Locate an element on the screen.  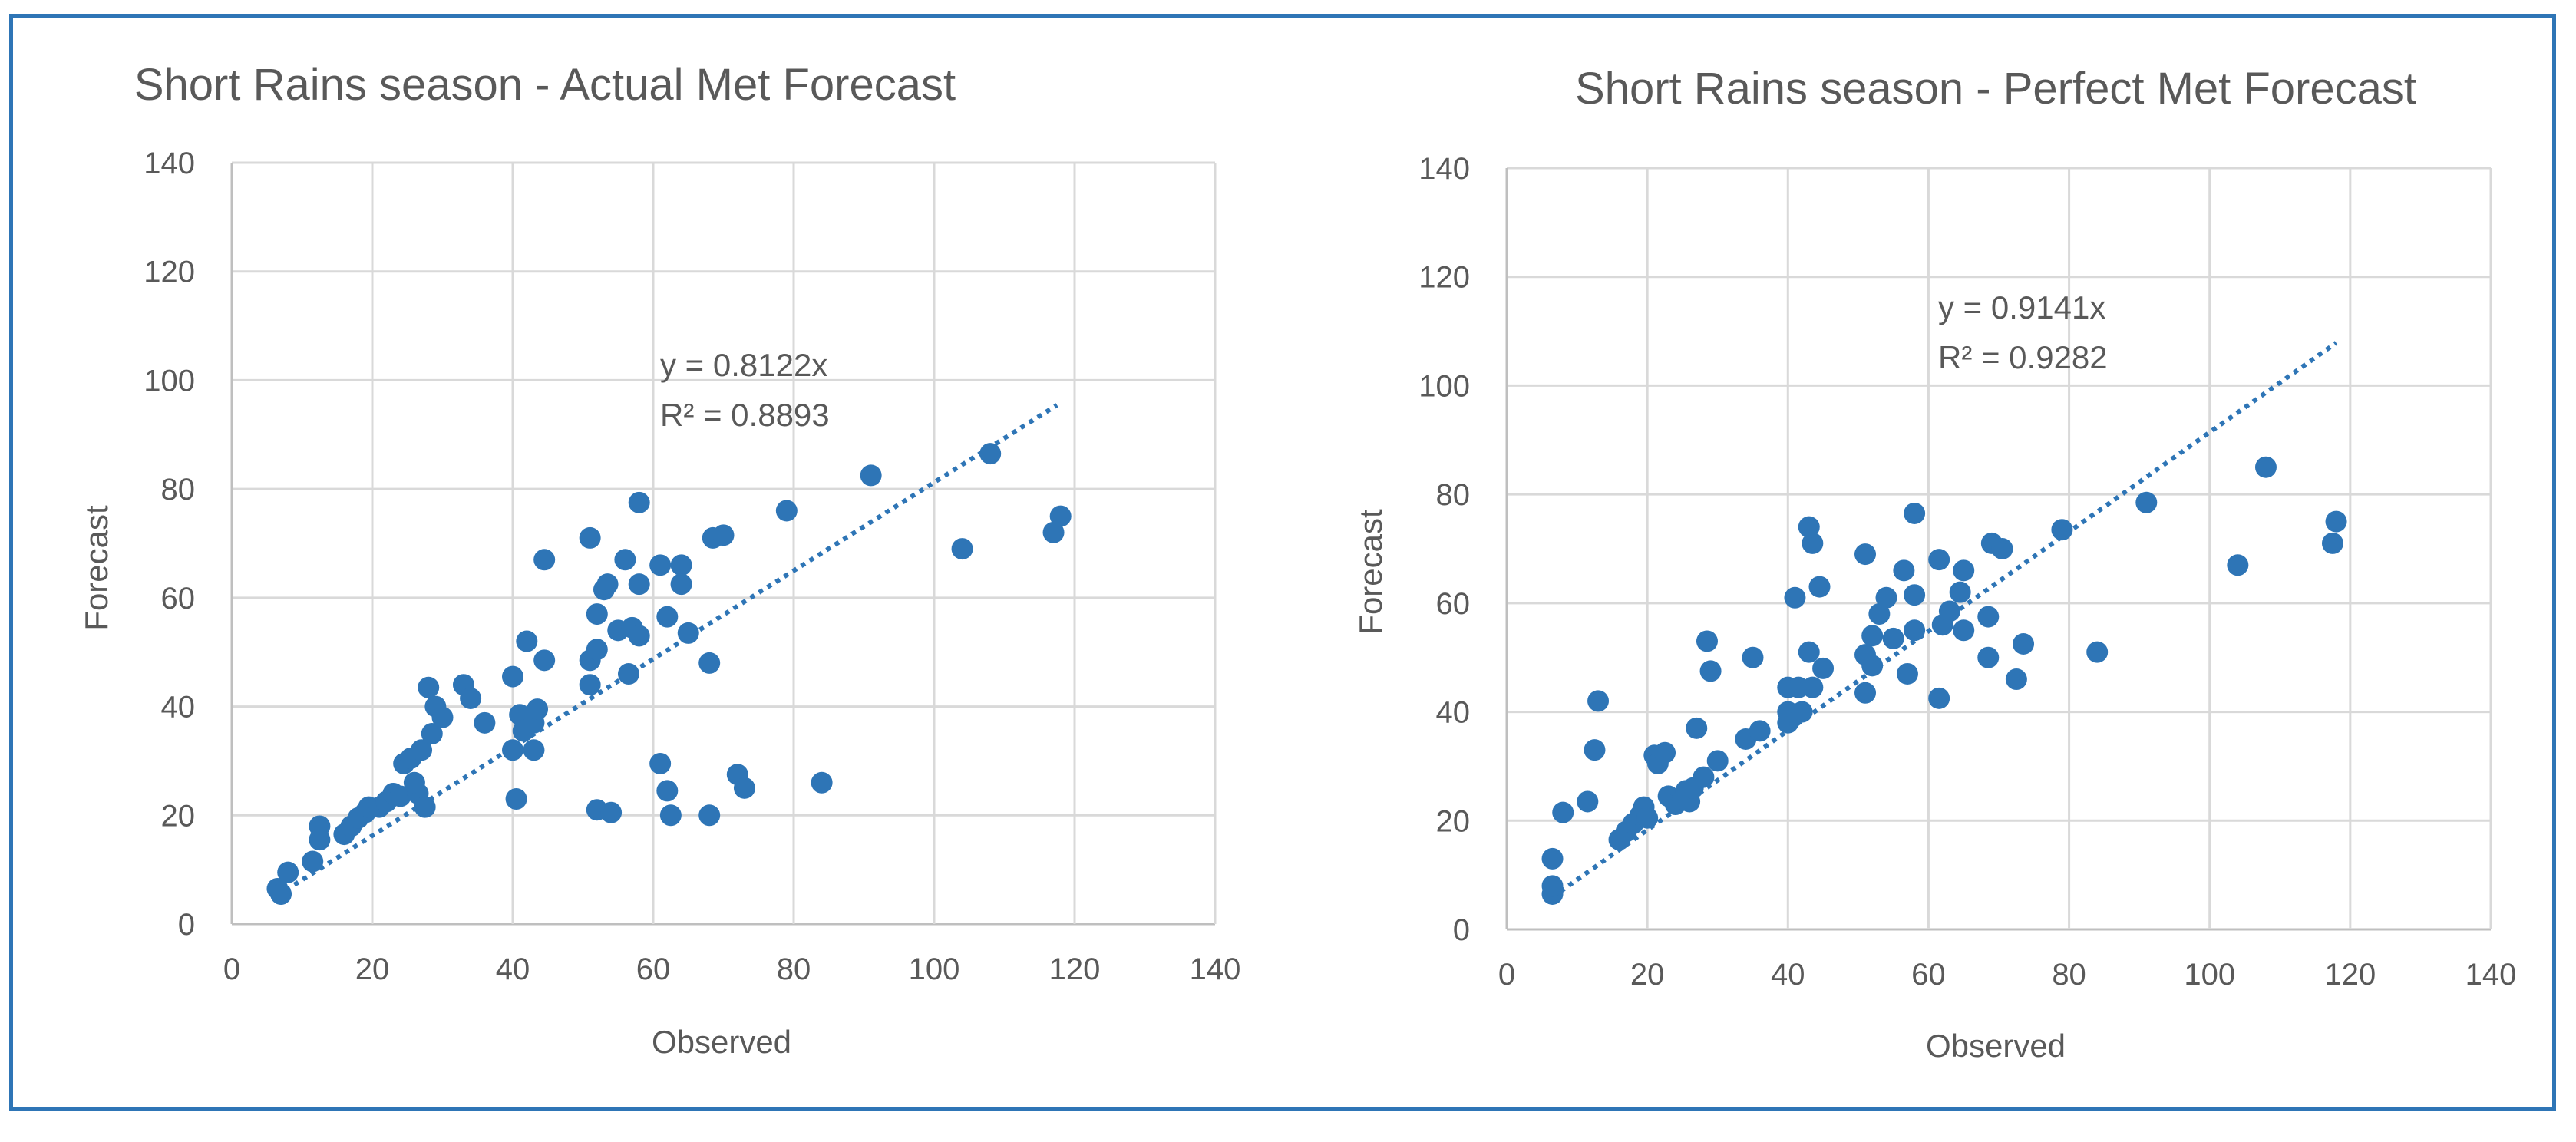
y-tick-label: 60 is located at coordinates (1453, 604).